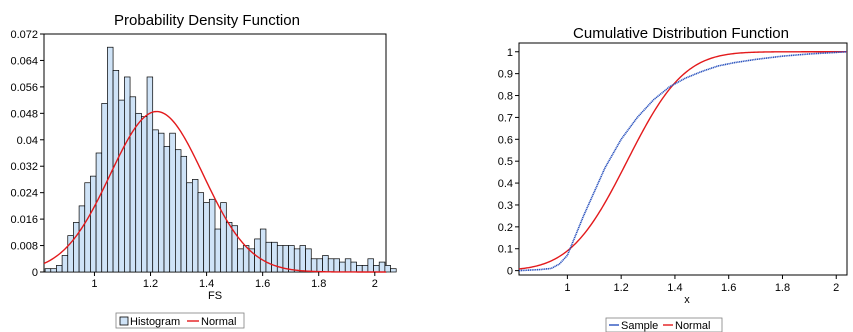 The height and width of the screenshot is (332, 853). I want to click on cdf-legend-normal-label: Normal, so click(692, 326).